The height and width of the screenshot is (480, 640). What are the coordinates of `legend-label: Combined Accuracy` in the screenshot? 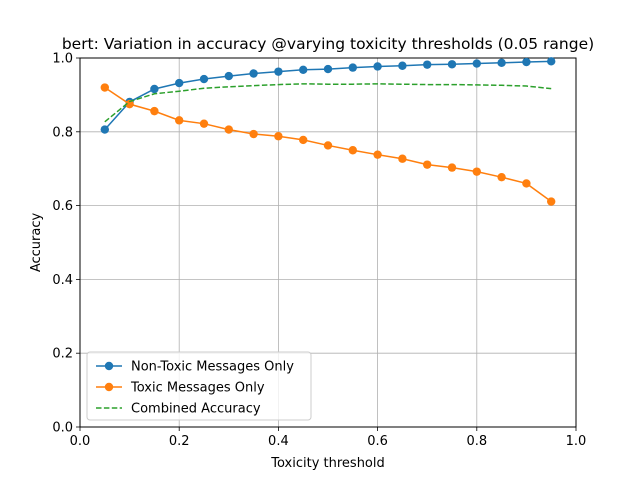 It's located at (196, 409).